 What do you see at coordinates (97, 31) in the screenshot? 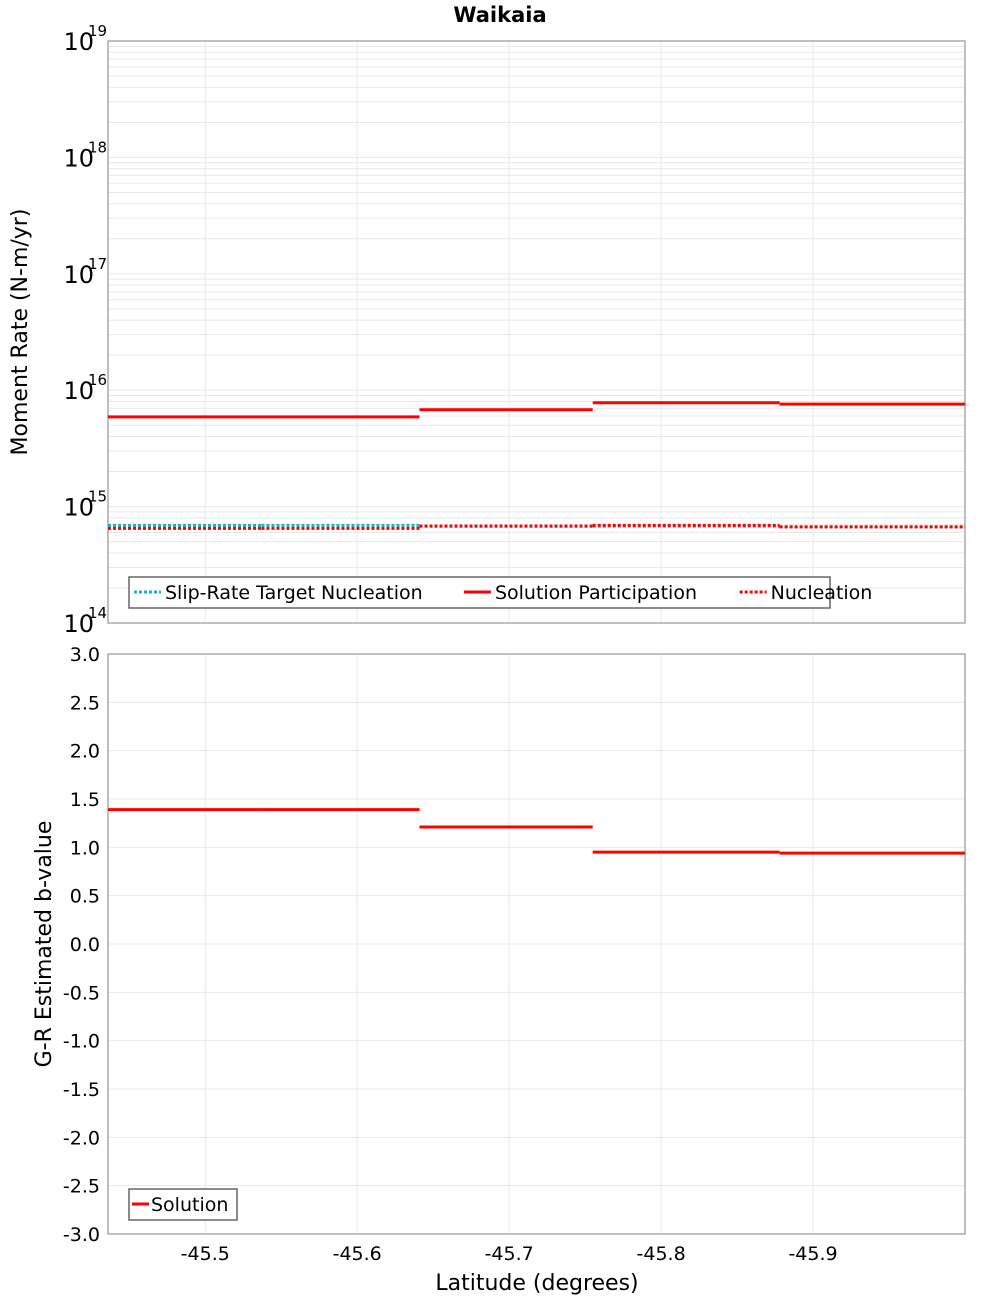
I see `svg-text: 19` at bounding box center [97, 31].